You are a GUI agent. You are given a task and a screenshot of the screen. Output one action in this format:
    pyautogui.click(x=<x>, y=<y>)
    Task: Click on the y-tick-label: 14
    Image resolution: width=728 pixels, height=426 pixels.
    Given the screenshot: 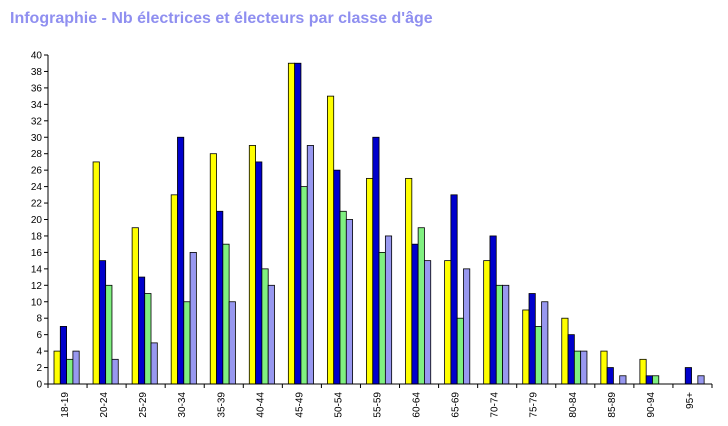 What is the action you would take?
    pyautogui.click(x=37, y=269)
    